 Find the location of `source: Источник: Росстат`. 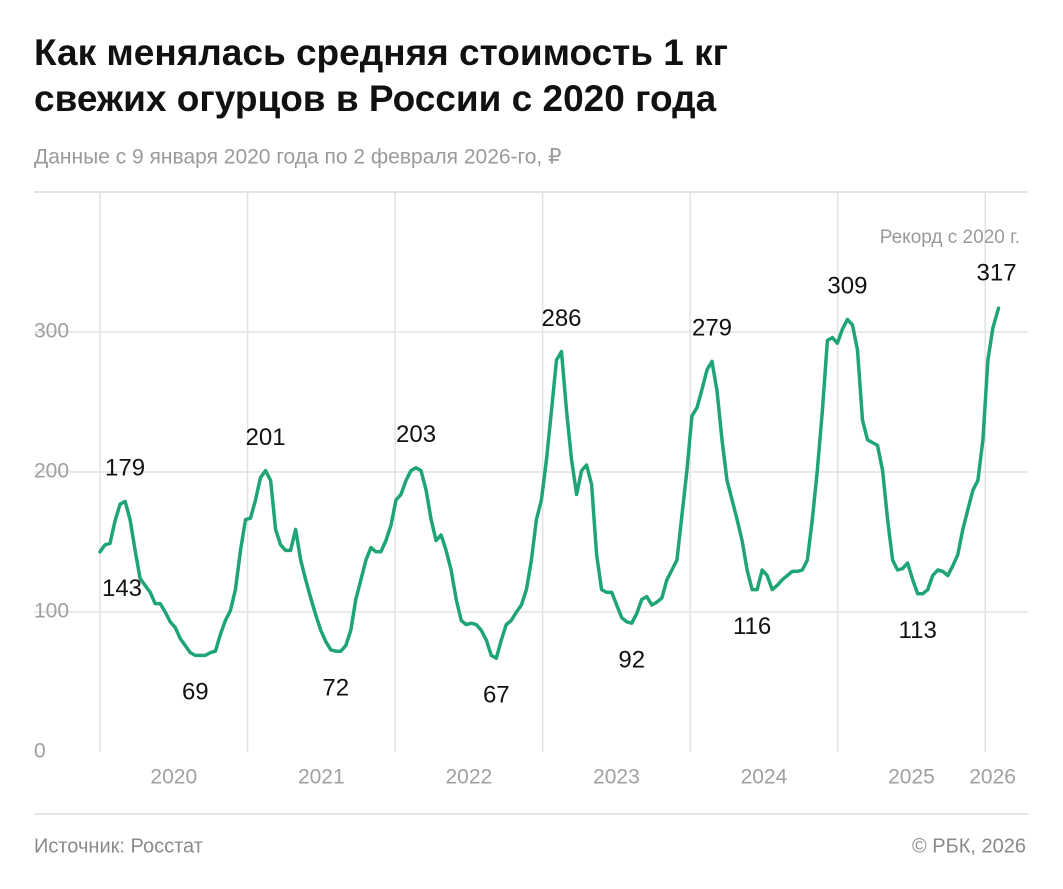

source: Источник: Росстат is located at coordinates (118, 846).